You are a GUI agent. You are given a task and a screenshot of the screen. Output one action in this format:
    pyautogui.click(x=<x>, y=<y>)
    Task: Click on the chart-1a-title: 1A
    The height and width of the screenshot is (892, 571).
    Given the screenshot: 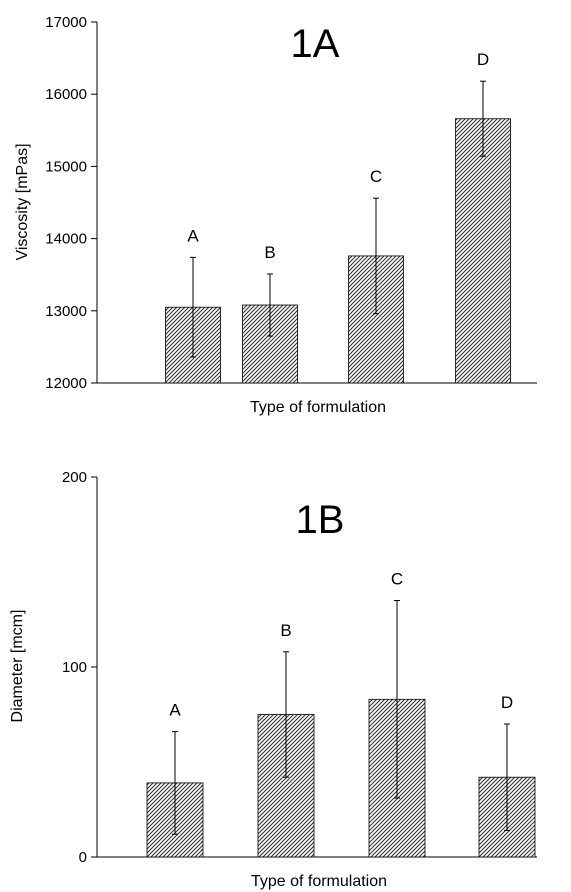 What is the action you would take?
    pyautogui.click(x=315, y=44)
    